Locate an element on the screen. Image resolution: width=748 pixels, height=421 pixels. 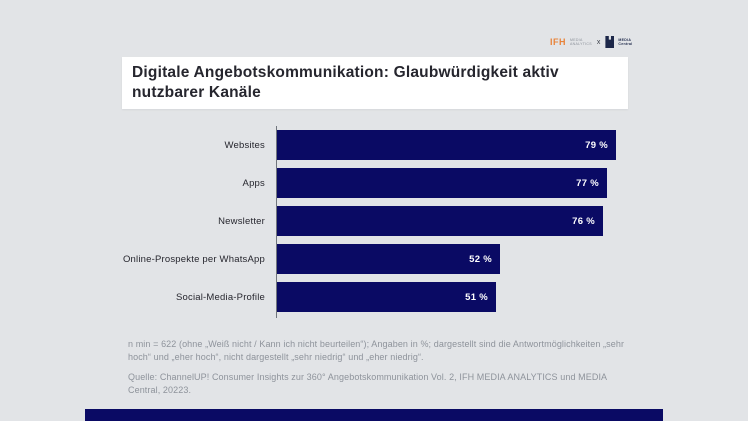
bar: 51 % is located at coordinates (386, 297).